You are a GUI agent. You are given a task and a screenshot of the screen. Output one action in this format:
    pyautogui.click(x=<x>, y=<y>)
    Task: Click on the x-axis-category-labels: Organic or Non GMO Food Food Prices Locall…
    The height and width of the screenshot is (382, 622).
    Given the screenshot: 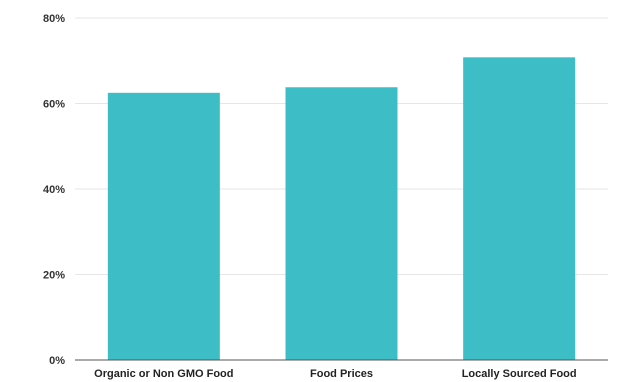 What is the action you would take?
    pyautogui.click(x=335, y=374)
    